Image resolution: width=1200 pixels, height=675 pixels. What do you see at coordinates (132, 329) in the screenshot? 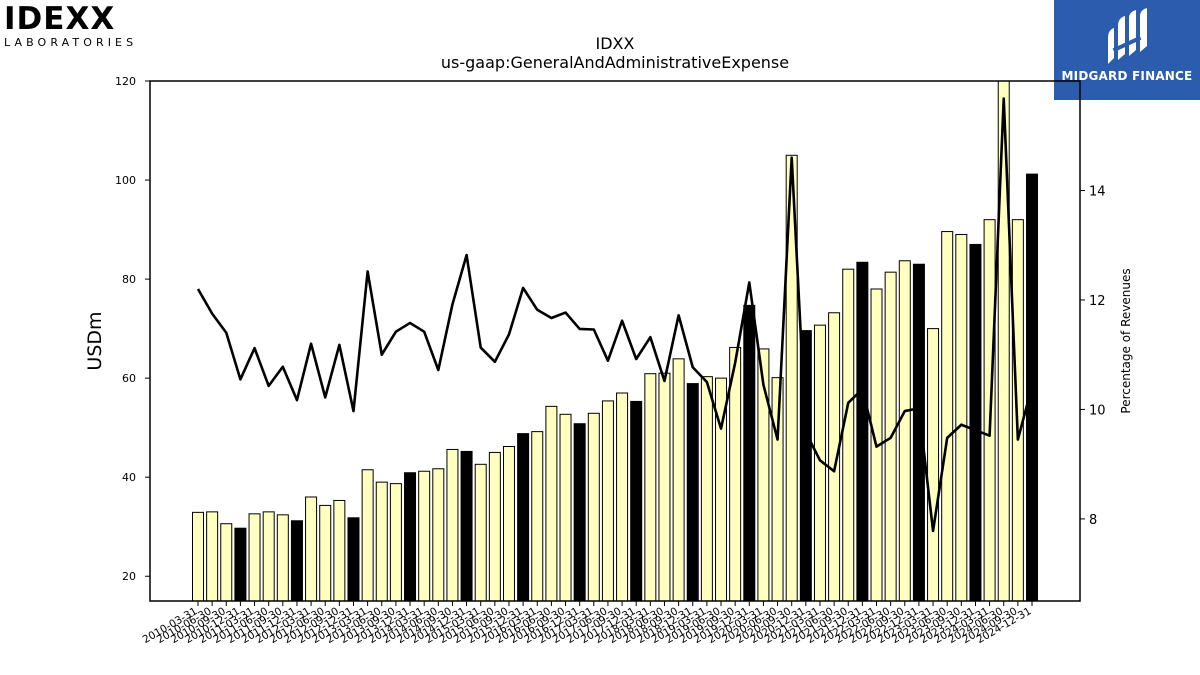
I see `y-axis: 20 40 60 80 100 120` at bounding box center [132, 329].